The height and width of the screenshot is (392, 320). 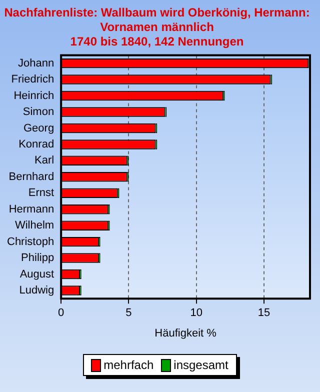 What do you see at coordinates (129, 365) in the screenshot?
I see `legend-label: mehrfach` at bounding box center [129, 365].